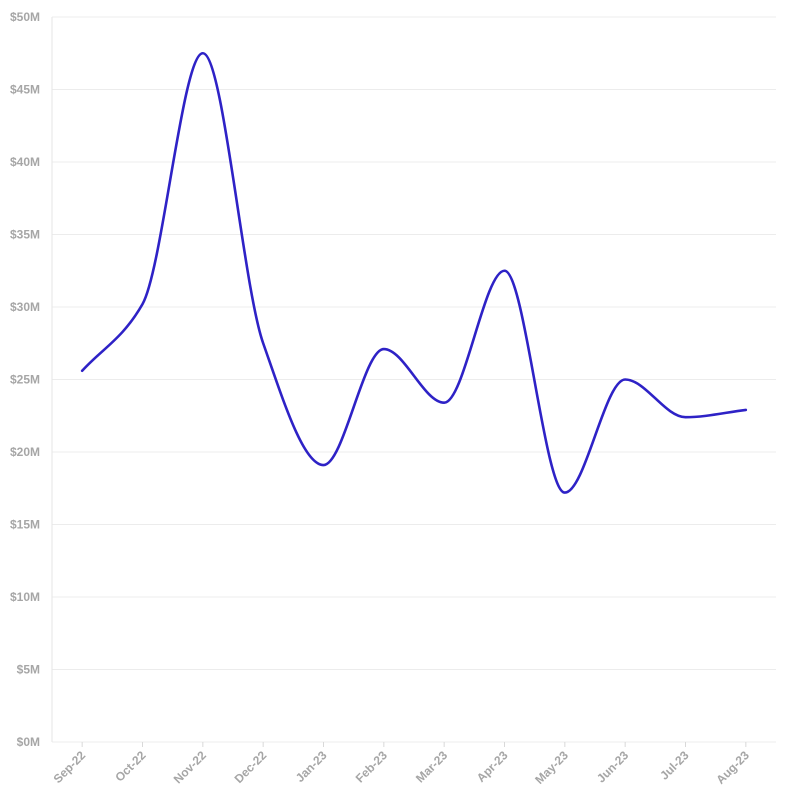 Image resolution: width=796 pixels, height=801 pixels. I want to click on x-tick-label: Sep-22, so click(70, 767).